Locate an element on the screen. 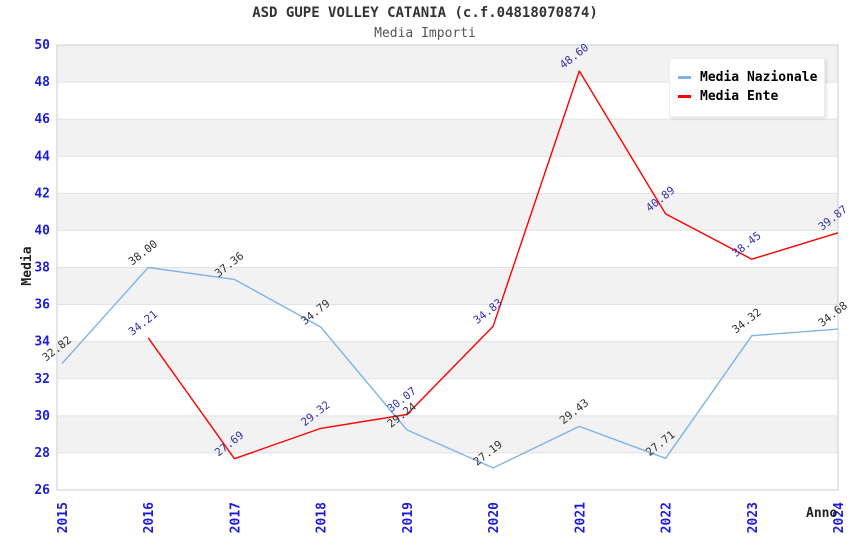  y-tick-label: 44 is located at coordinates (42, 156).